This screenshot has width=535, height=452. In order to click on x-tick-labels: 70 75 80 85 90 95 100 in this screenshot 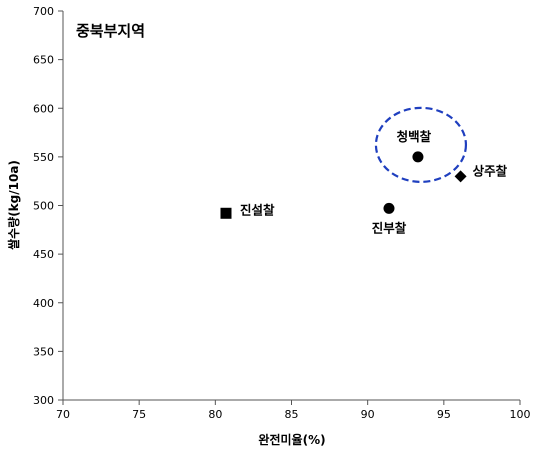, I will do `click(293, 414)`.